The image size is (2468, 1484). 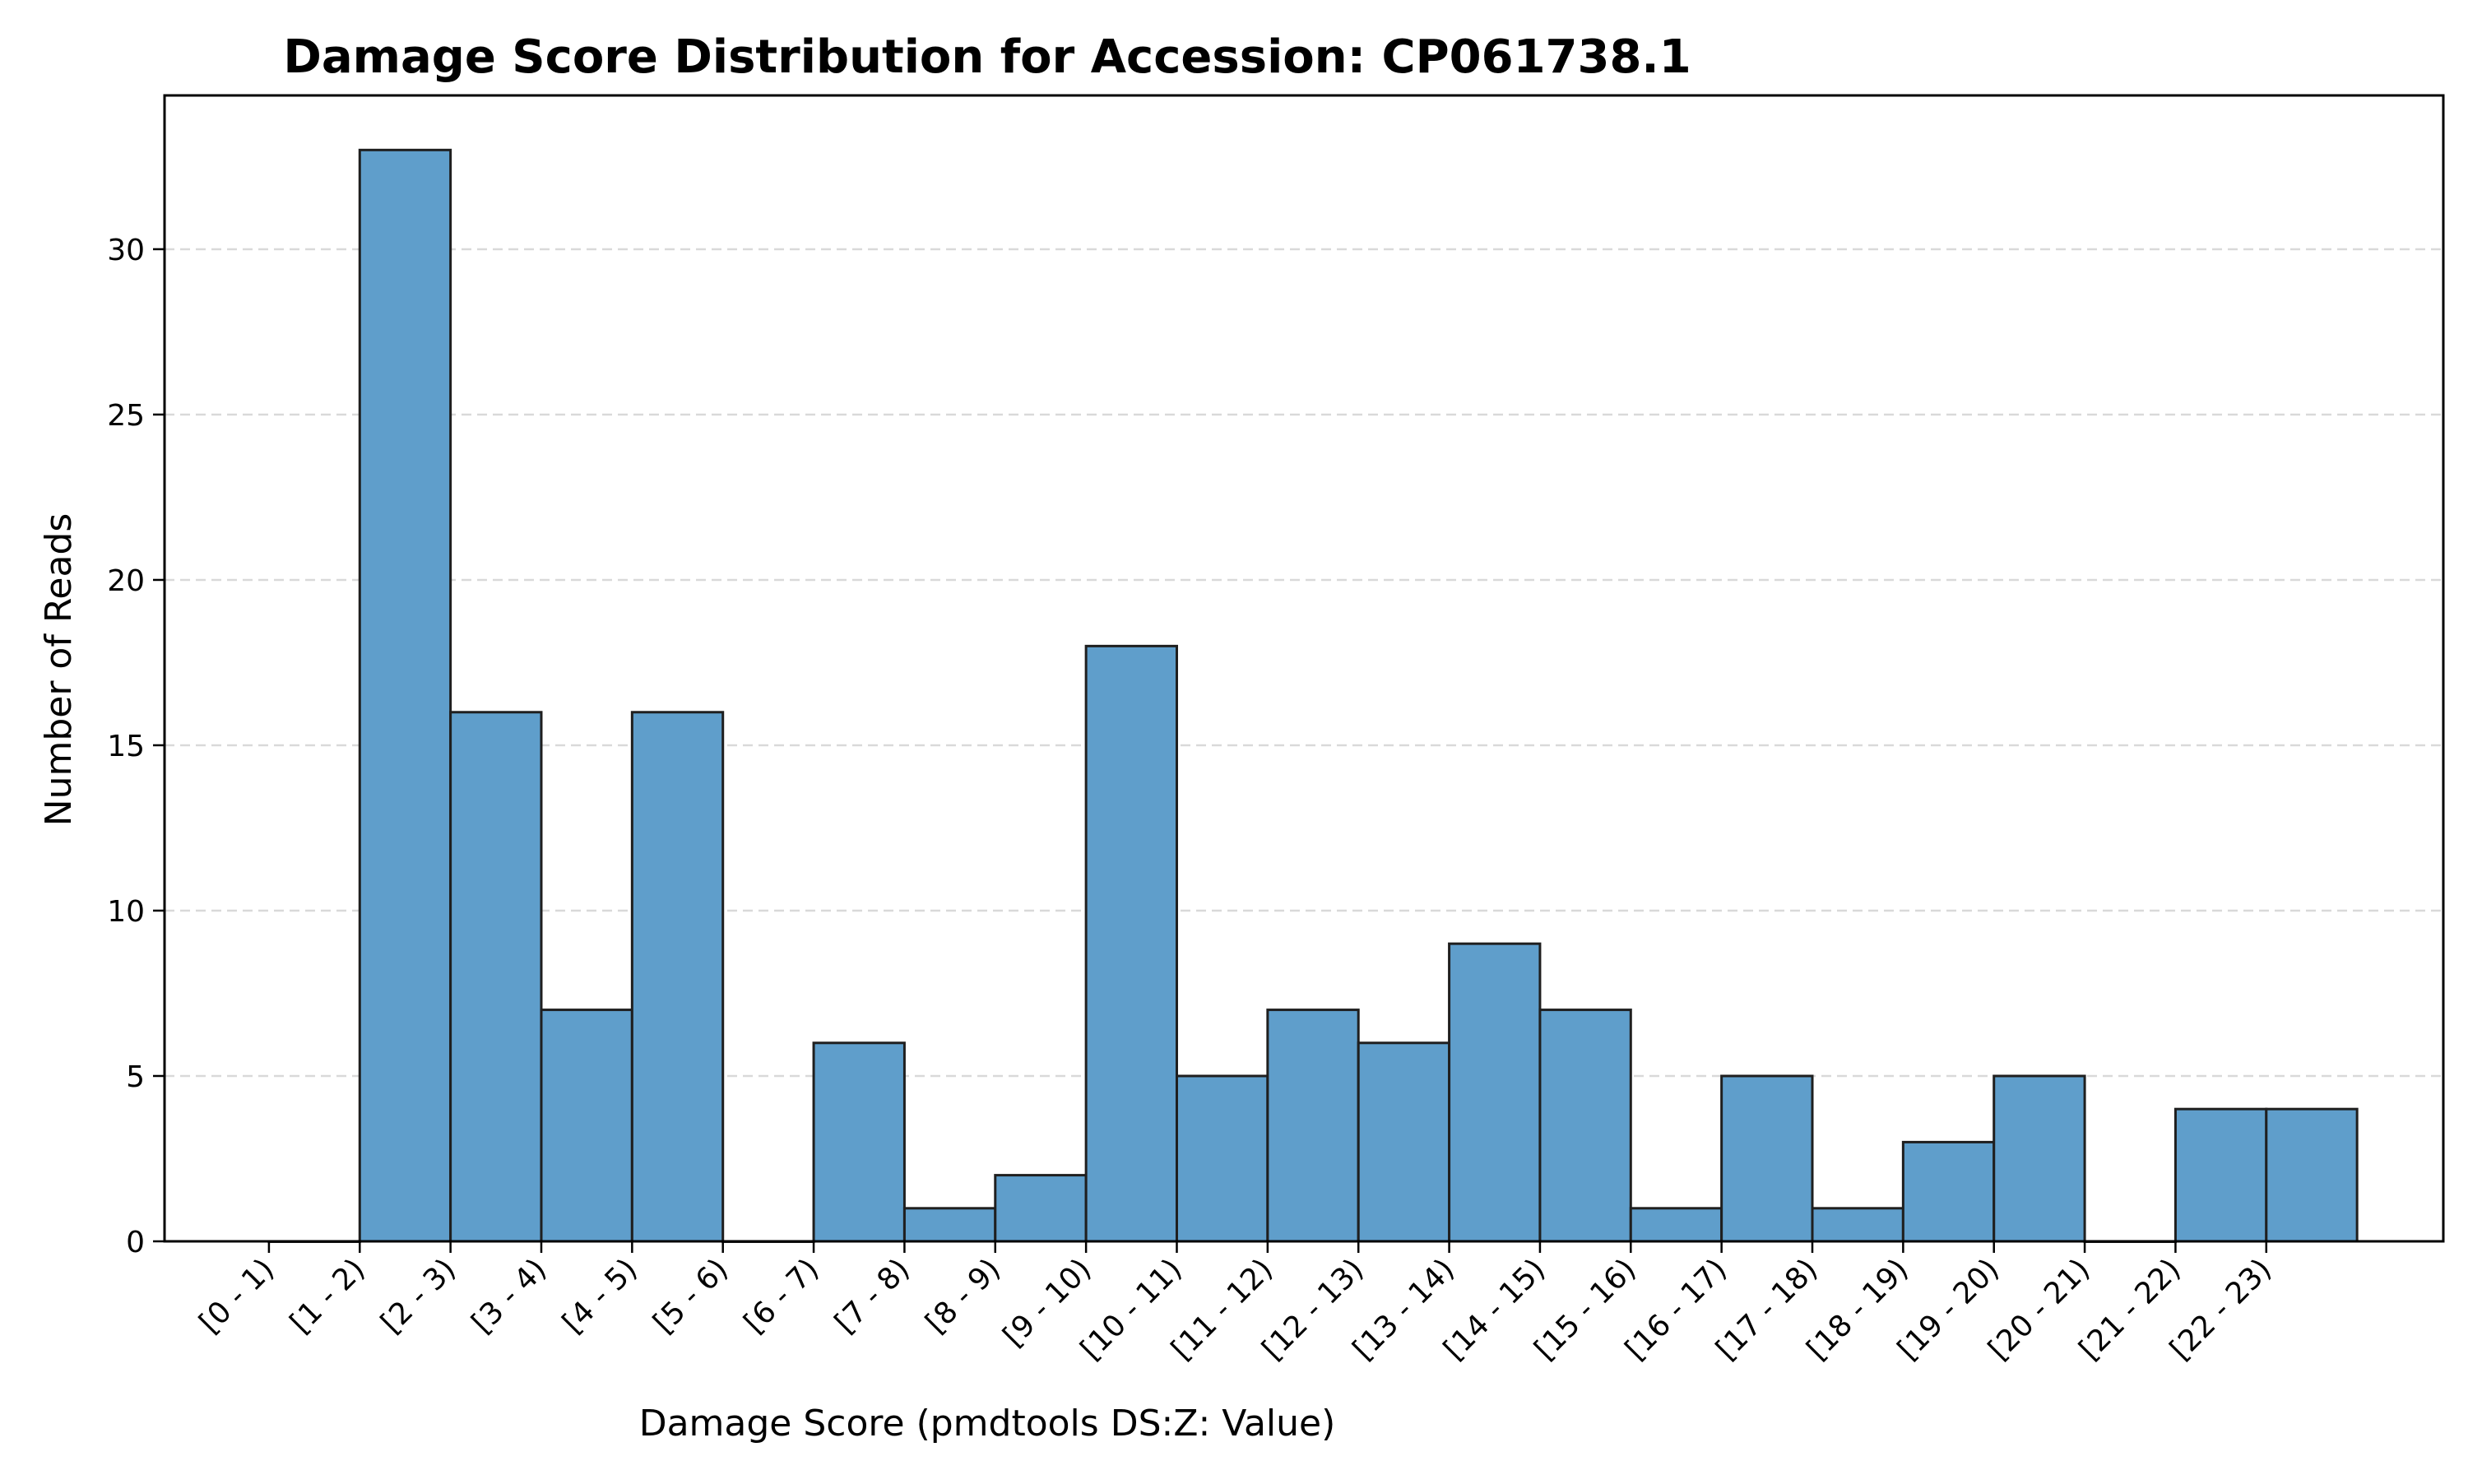 What do you see at coordinates (126, 581) in the screenshot?
I see `y-tick-label: 20` at bounding box center [126, 581].